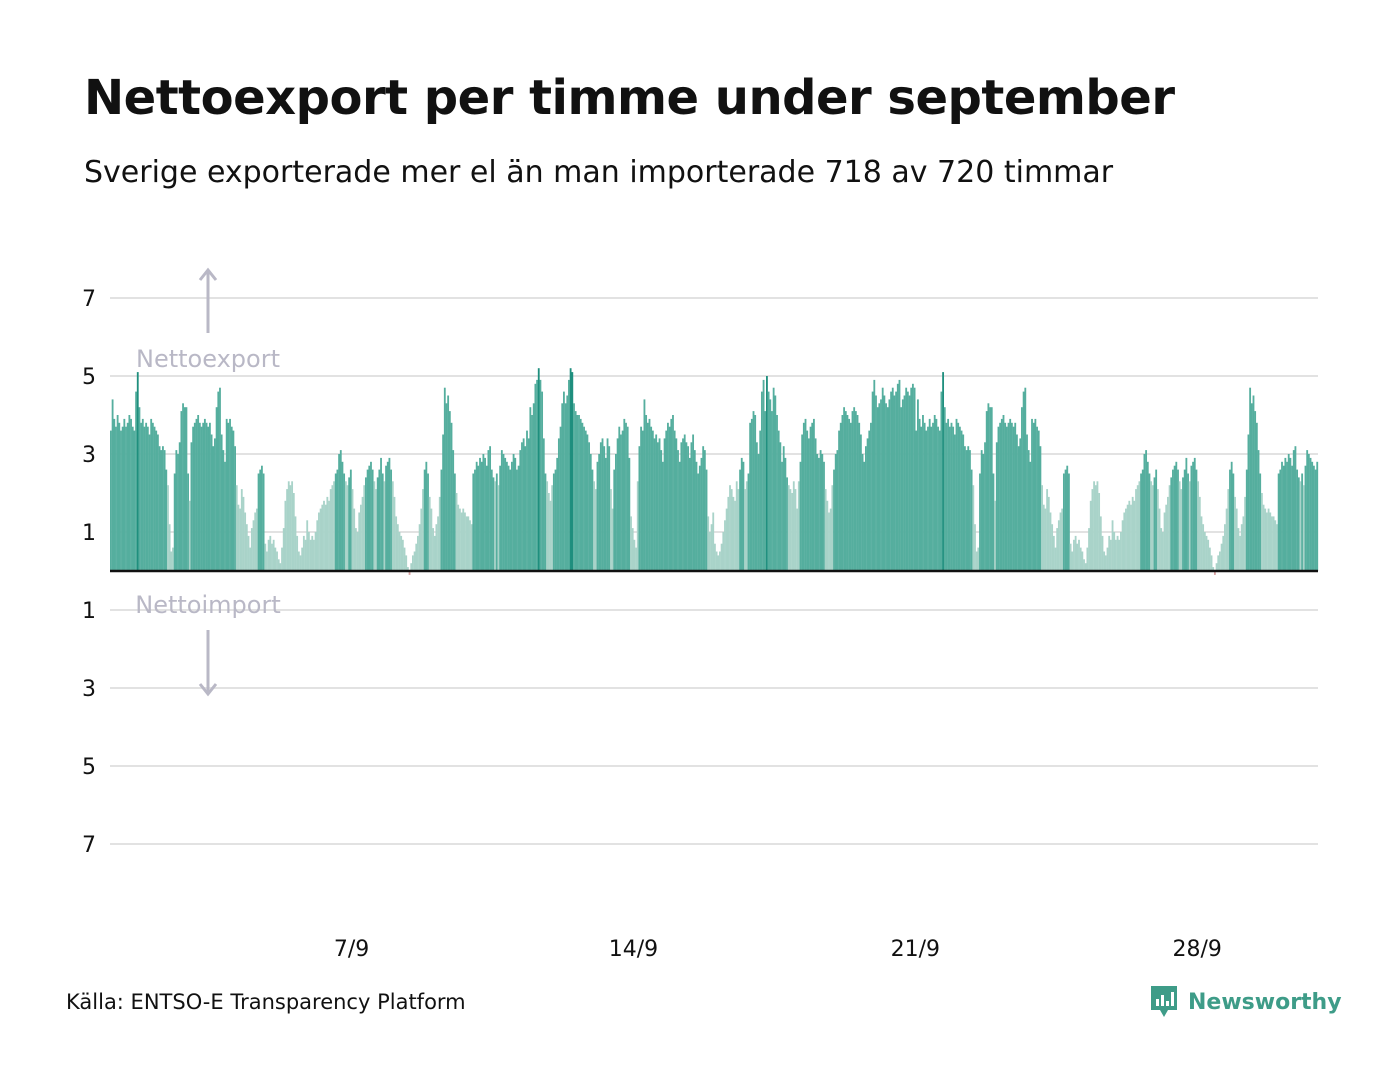 This screenshot has height=1080, width=1400. I want to click on up-arrow-head, so click(208, 274).